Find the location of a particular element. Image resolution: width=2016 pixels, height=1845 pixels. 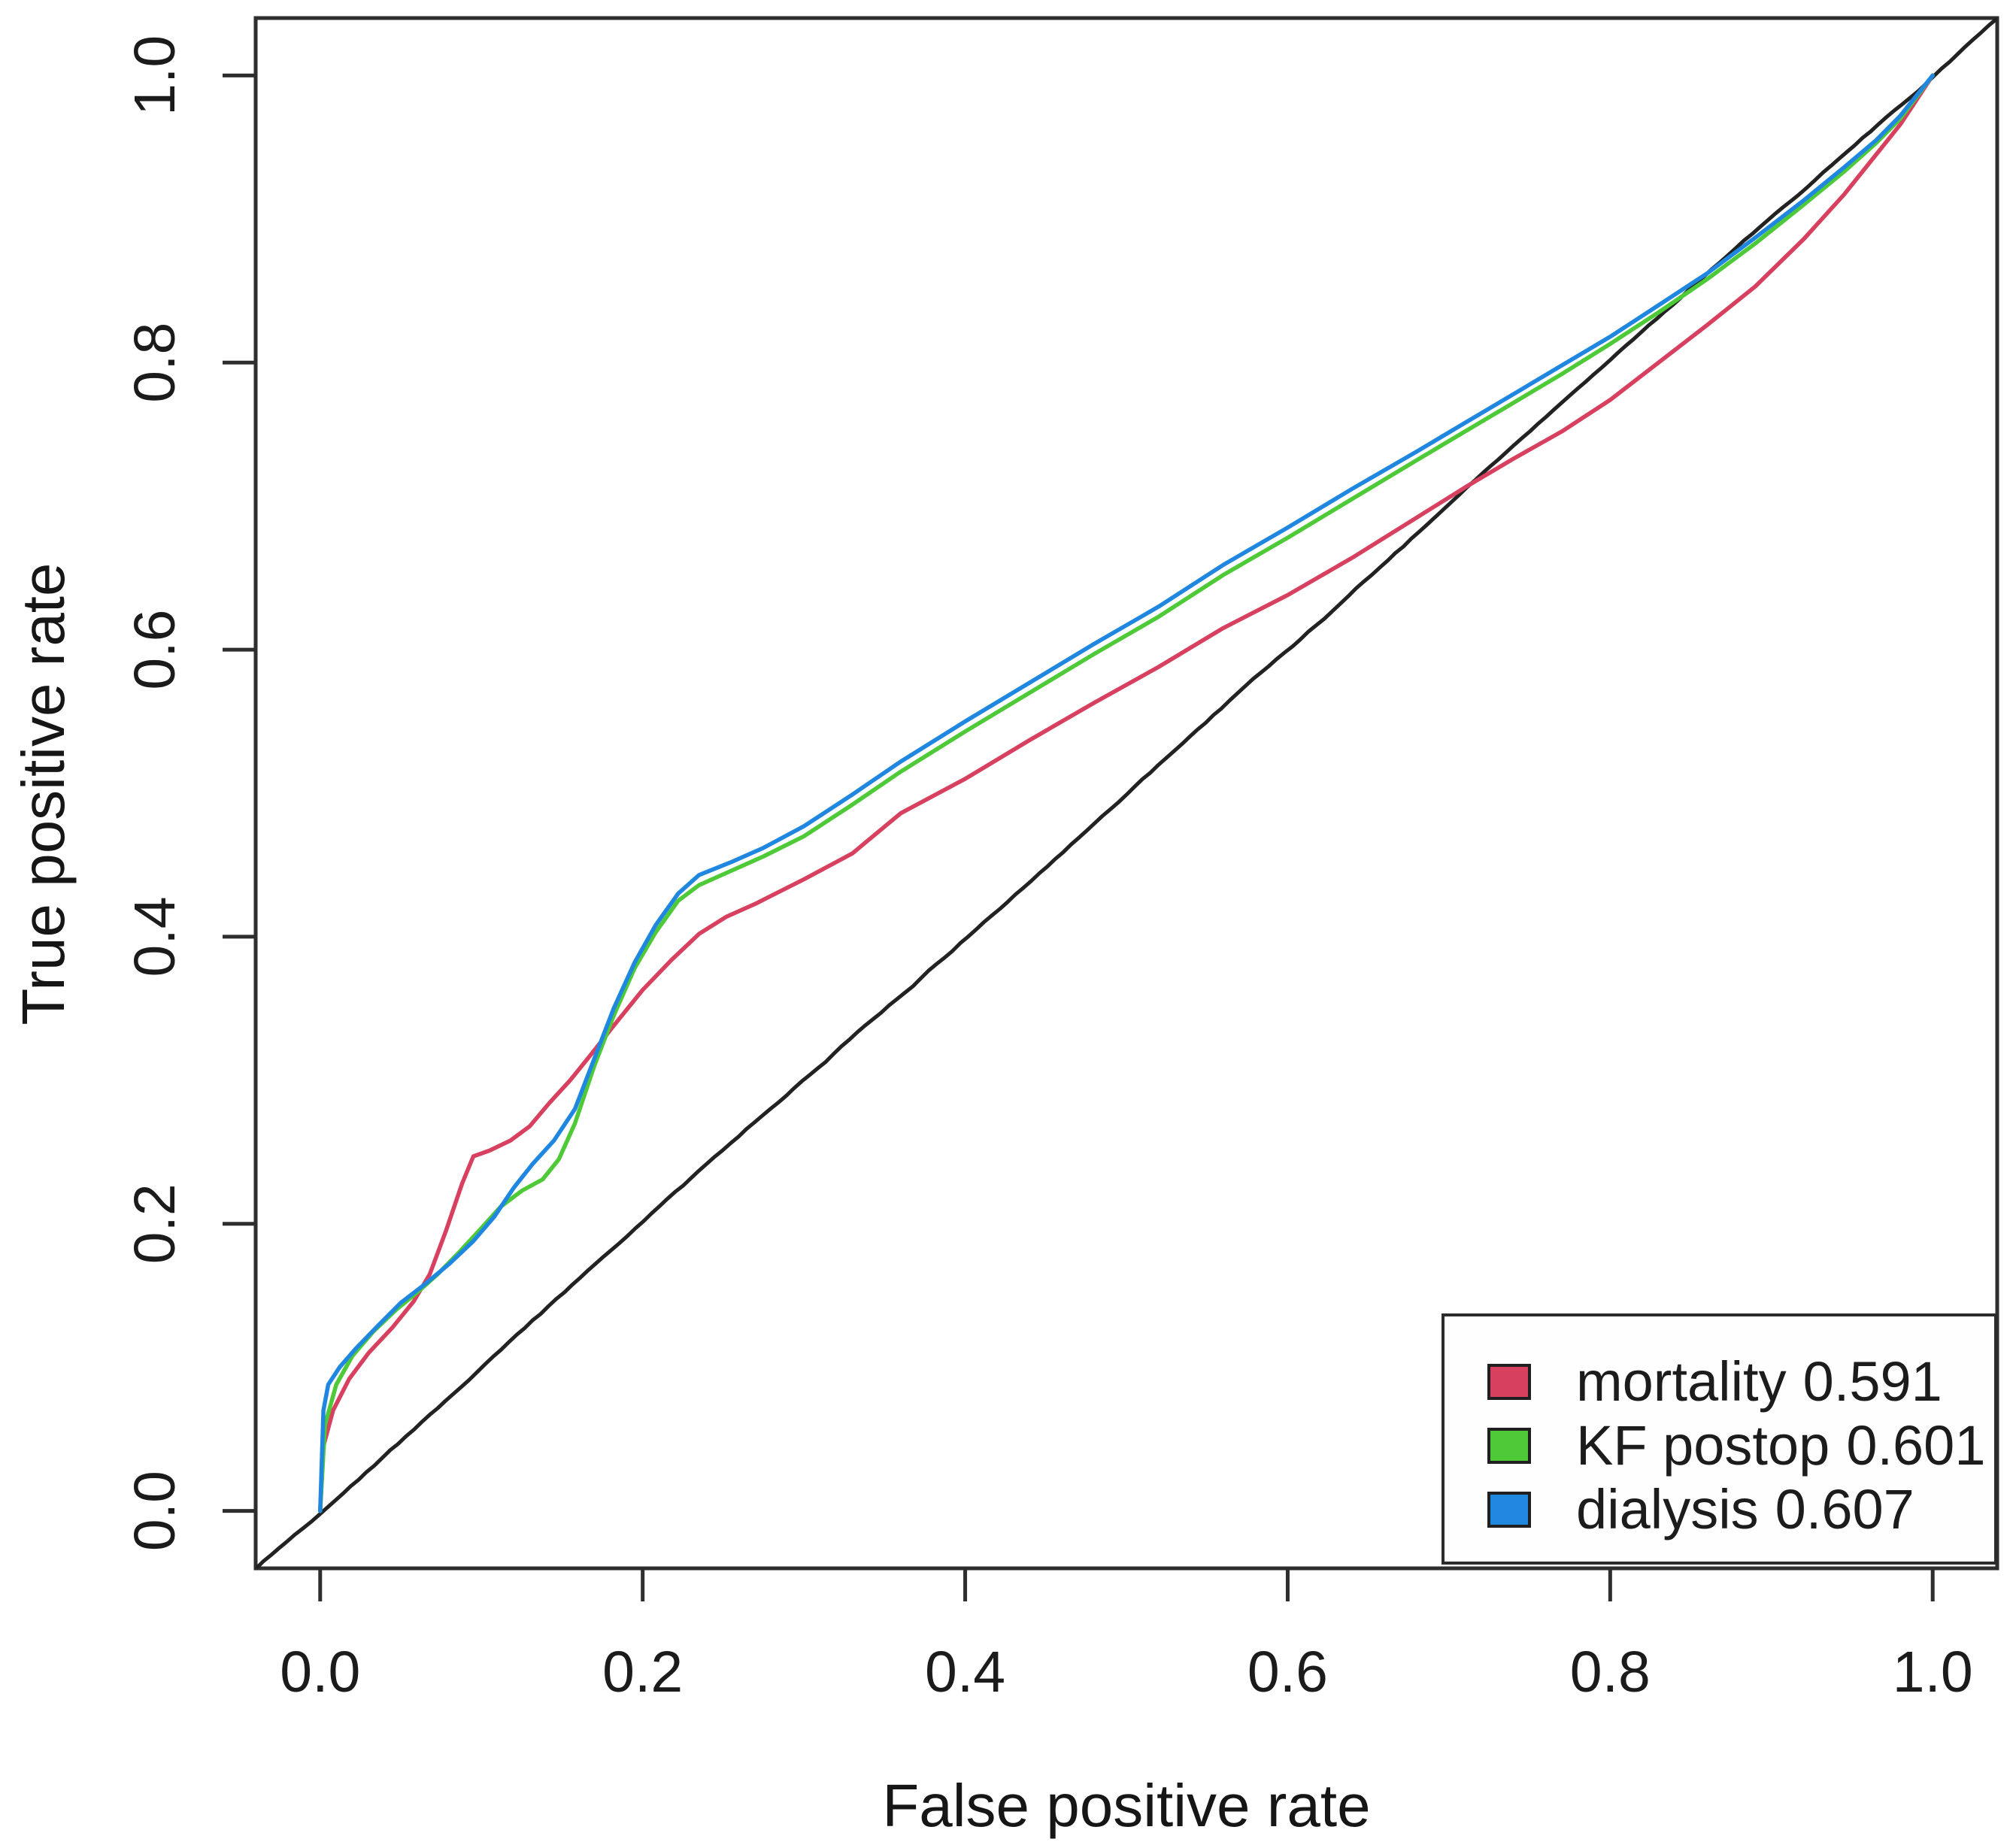

y-axis-title: True positive rate is located at coordinates (43, 794).